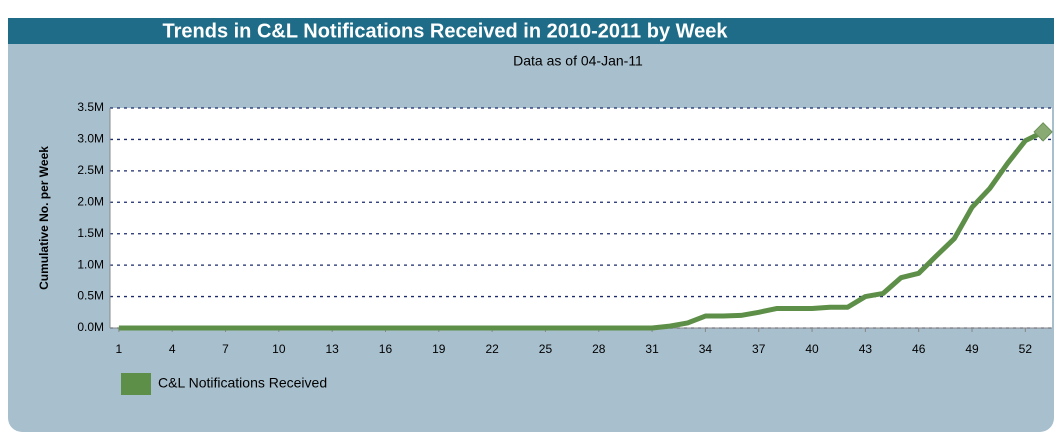 This screenshot has width=1057, height=434. Describe the element at coordinates (90, 264) in the screenshot. I see `y-tick-label: 1.0M` at that location.